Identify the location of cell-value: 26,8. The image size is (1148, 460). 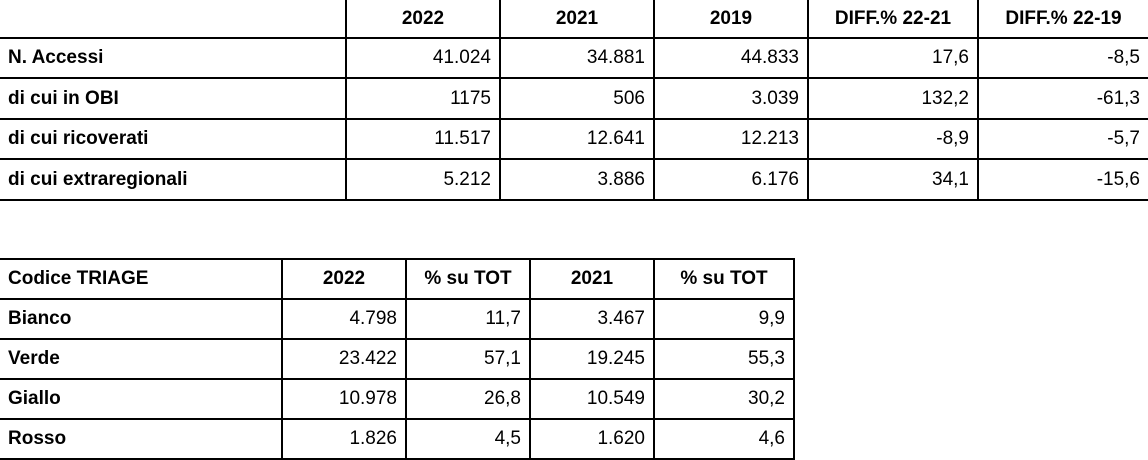
(468, 399).